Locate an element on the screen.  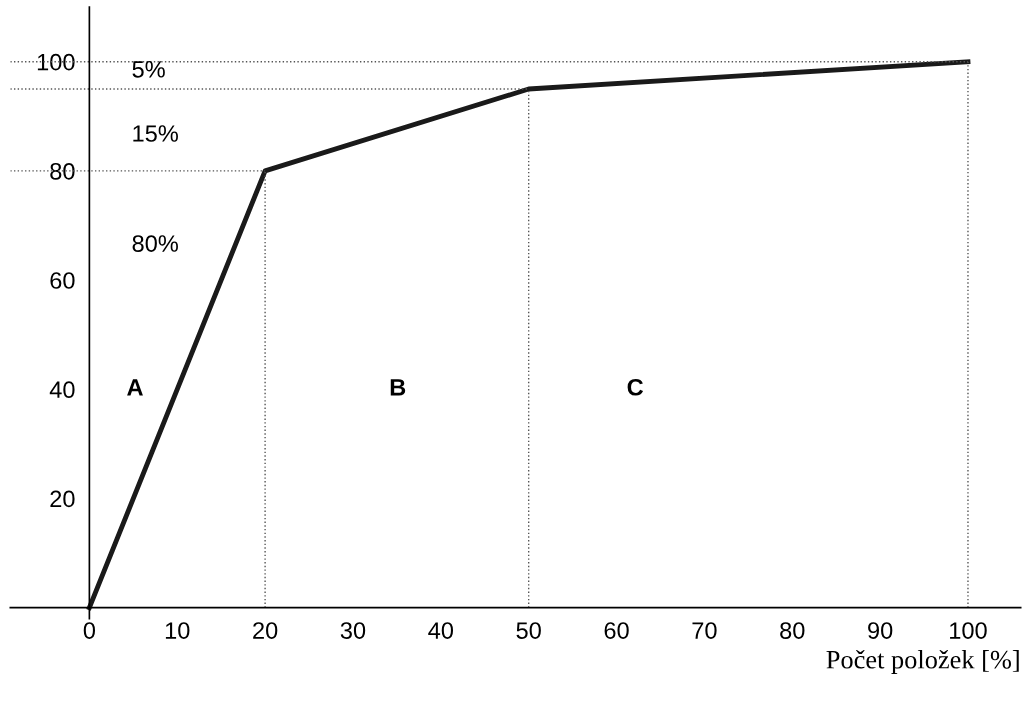
y-tick-label: 20 is located at coordinates (62, 499).